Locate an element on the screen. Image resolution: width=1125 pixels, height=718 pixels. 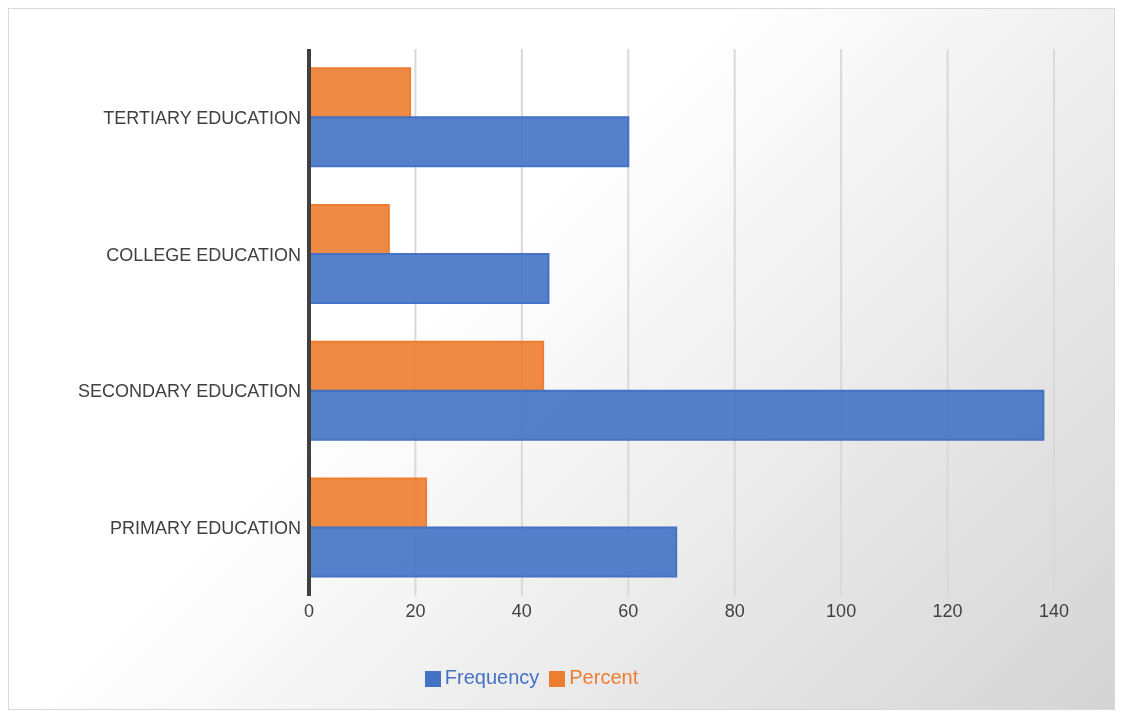
x-tick-label: 20 is located at coordinates (415, 610).